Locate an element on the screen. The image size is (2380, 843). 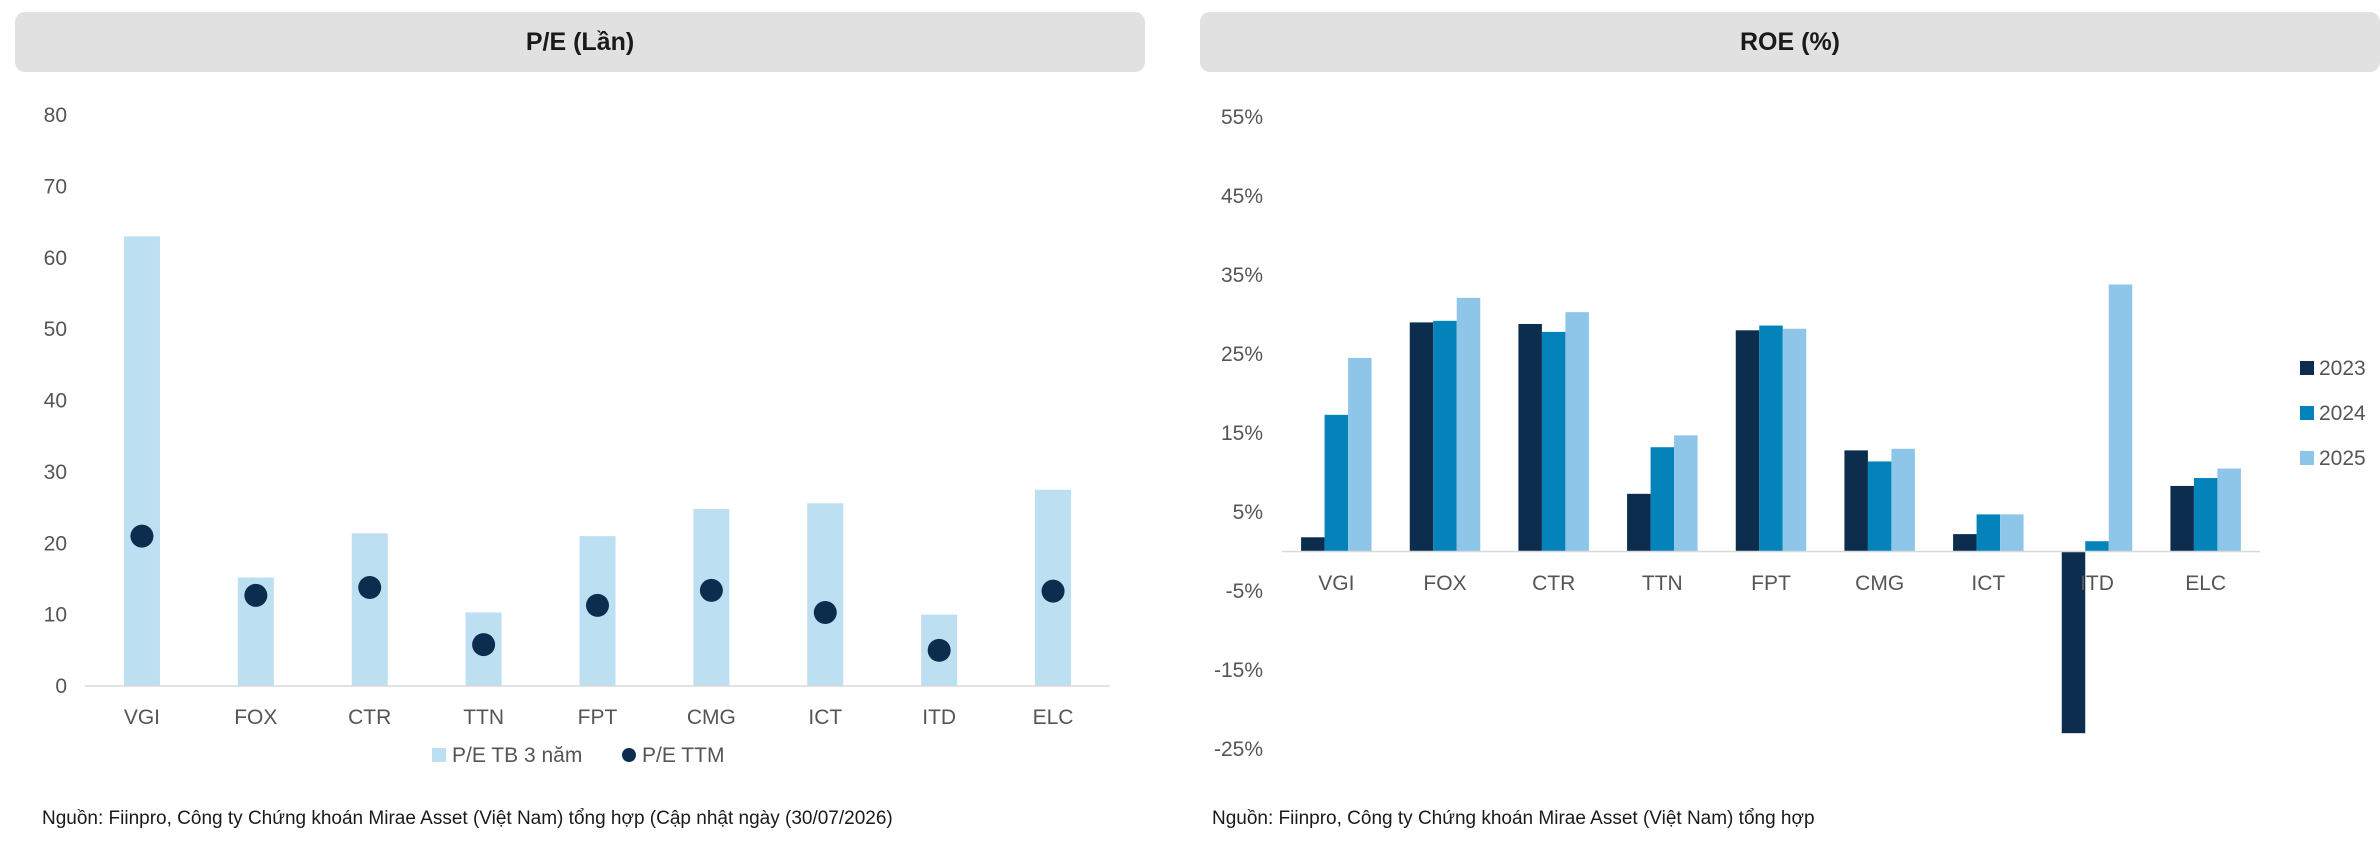
y-tick-label: -5% is located at coordinates (1244, 591).